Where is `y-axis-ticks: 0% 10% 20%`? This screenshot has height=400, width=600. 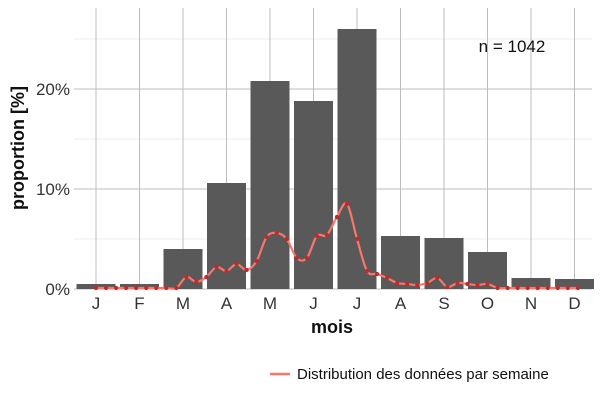 y-axis-ticks: 0% 10% 20% is located at coordinates (53, 189).